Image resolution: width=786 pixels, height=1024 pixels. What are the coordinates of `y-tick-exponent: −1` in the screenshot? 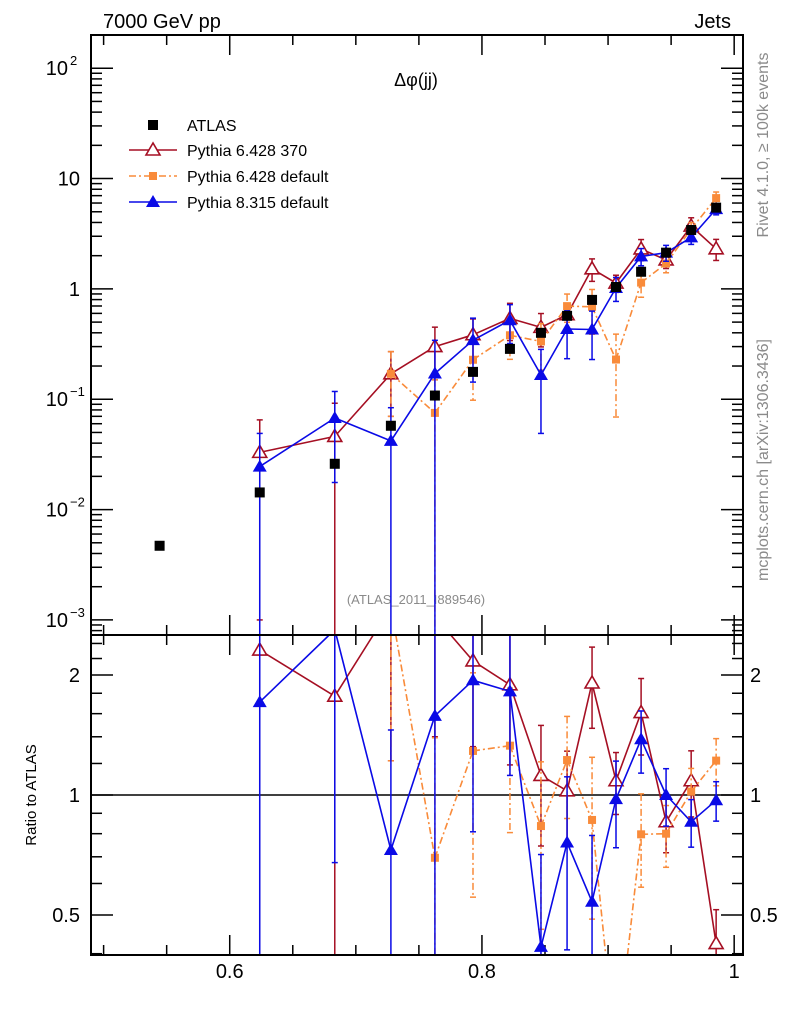 It's located at (77, 391).